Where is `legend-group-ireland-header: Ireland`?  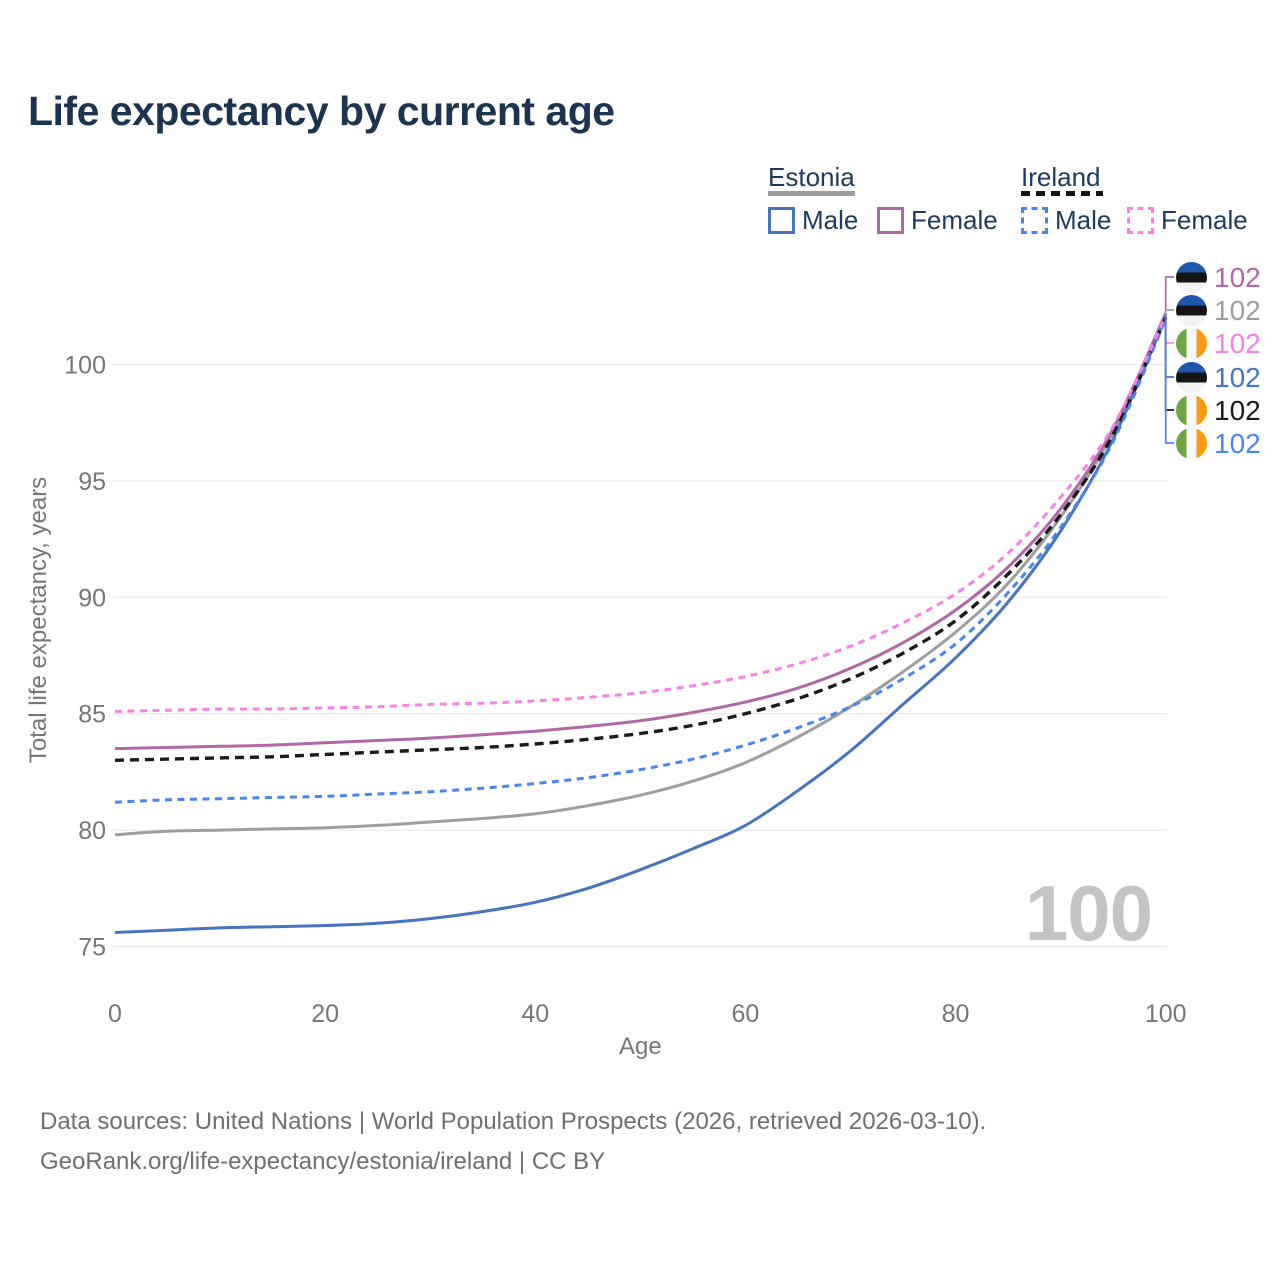 legend-group-ireland-header: Ireland is located at coordinates (1061, 177).